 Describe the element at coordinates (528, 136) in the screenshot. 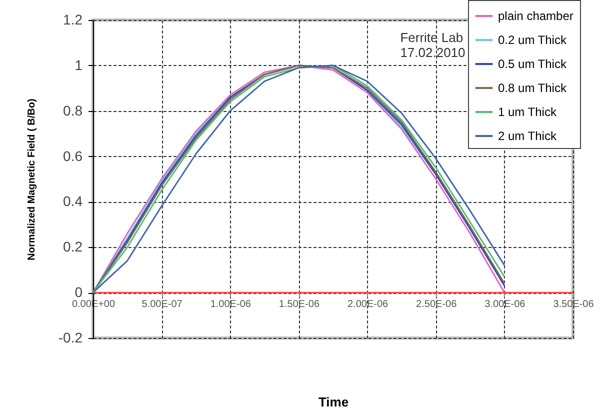

I see `legend-label: 2 um Thick` at that location.